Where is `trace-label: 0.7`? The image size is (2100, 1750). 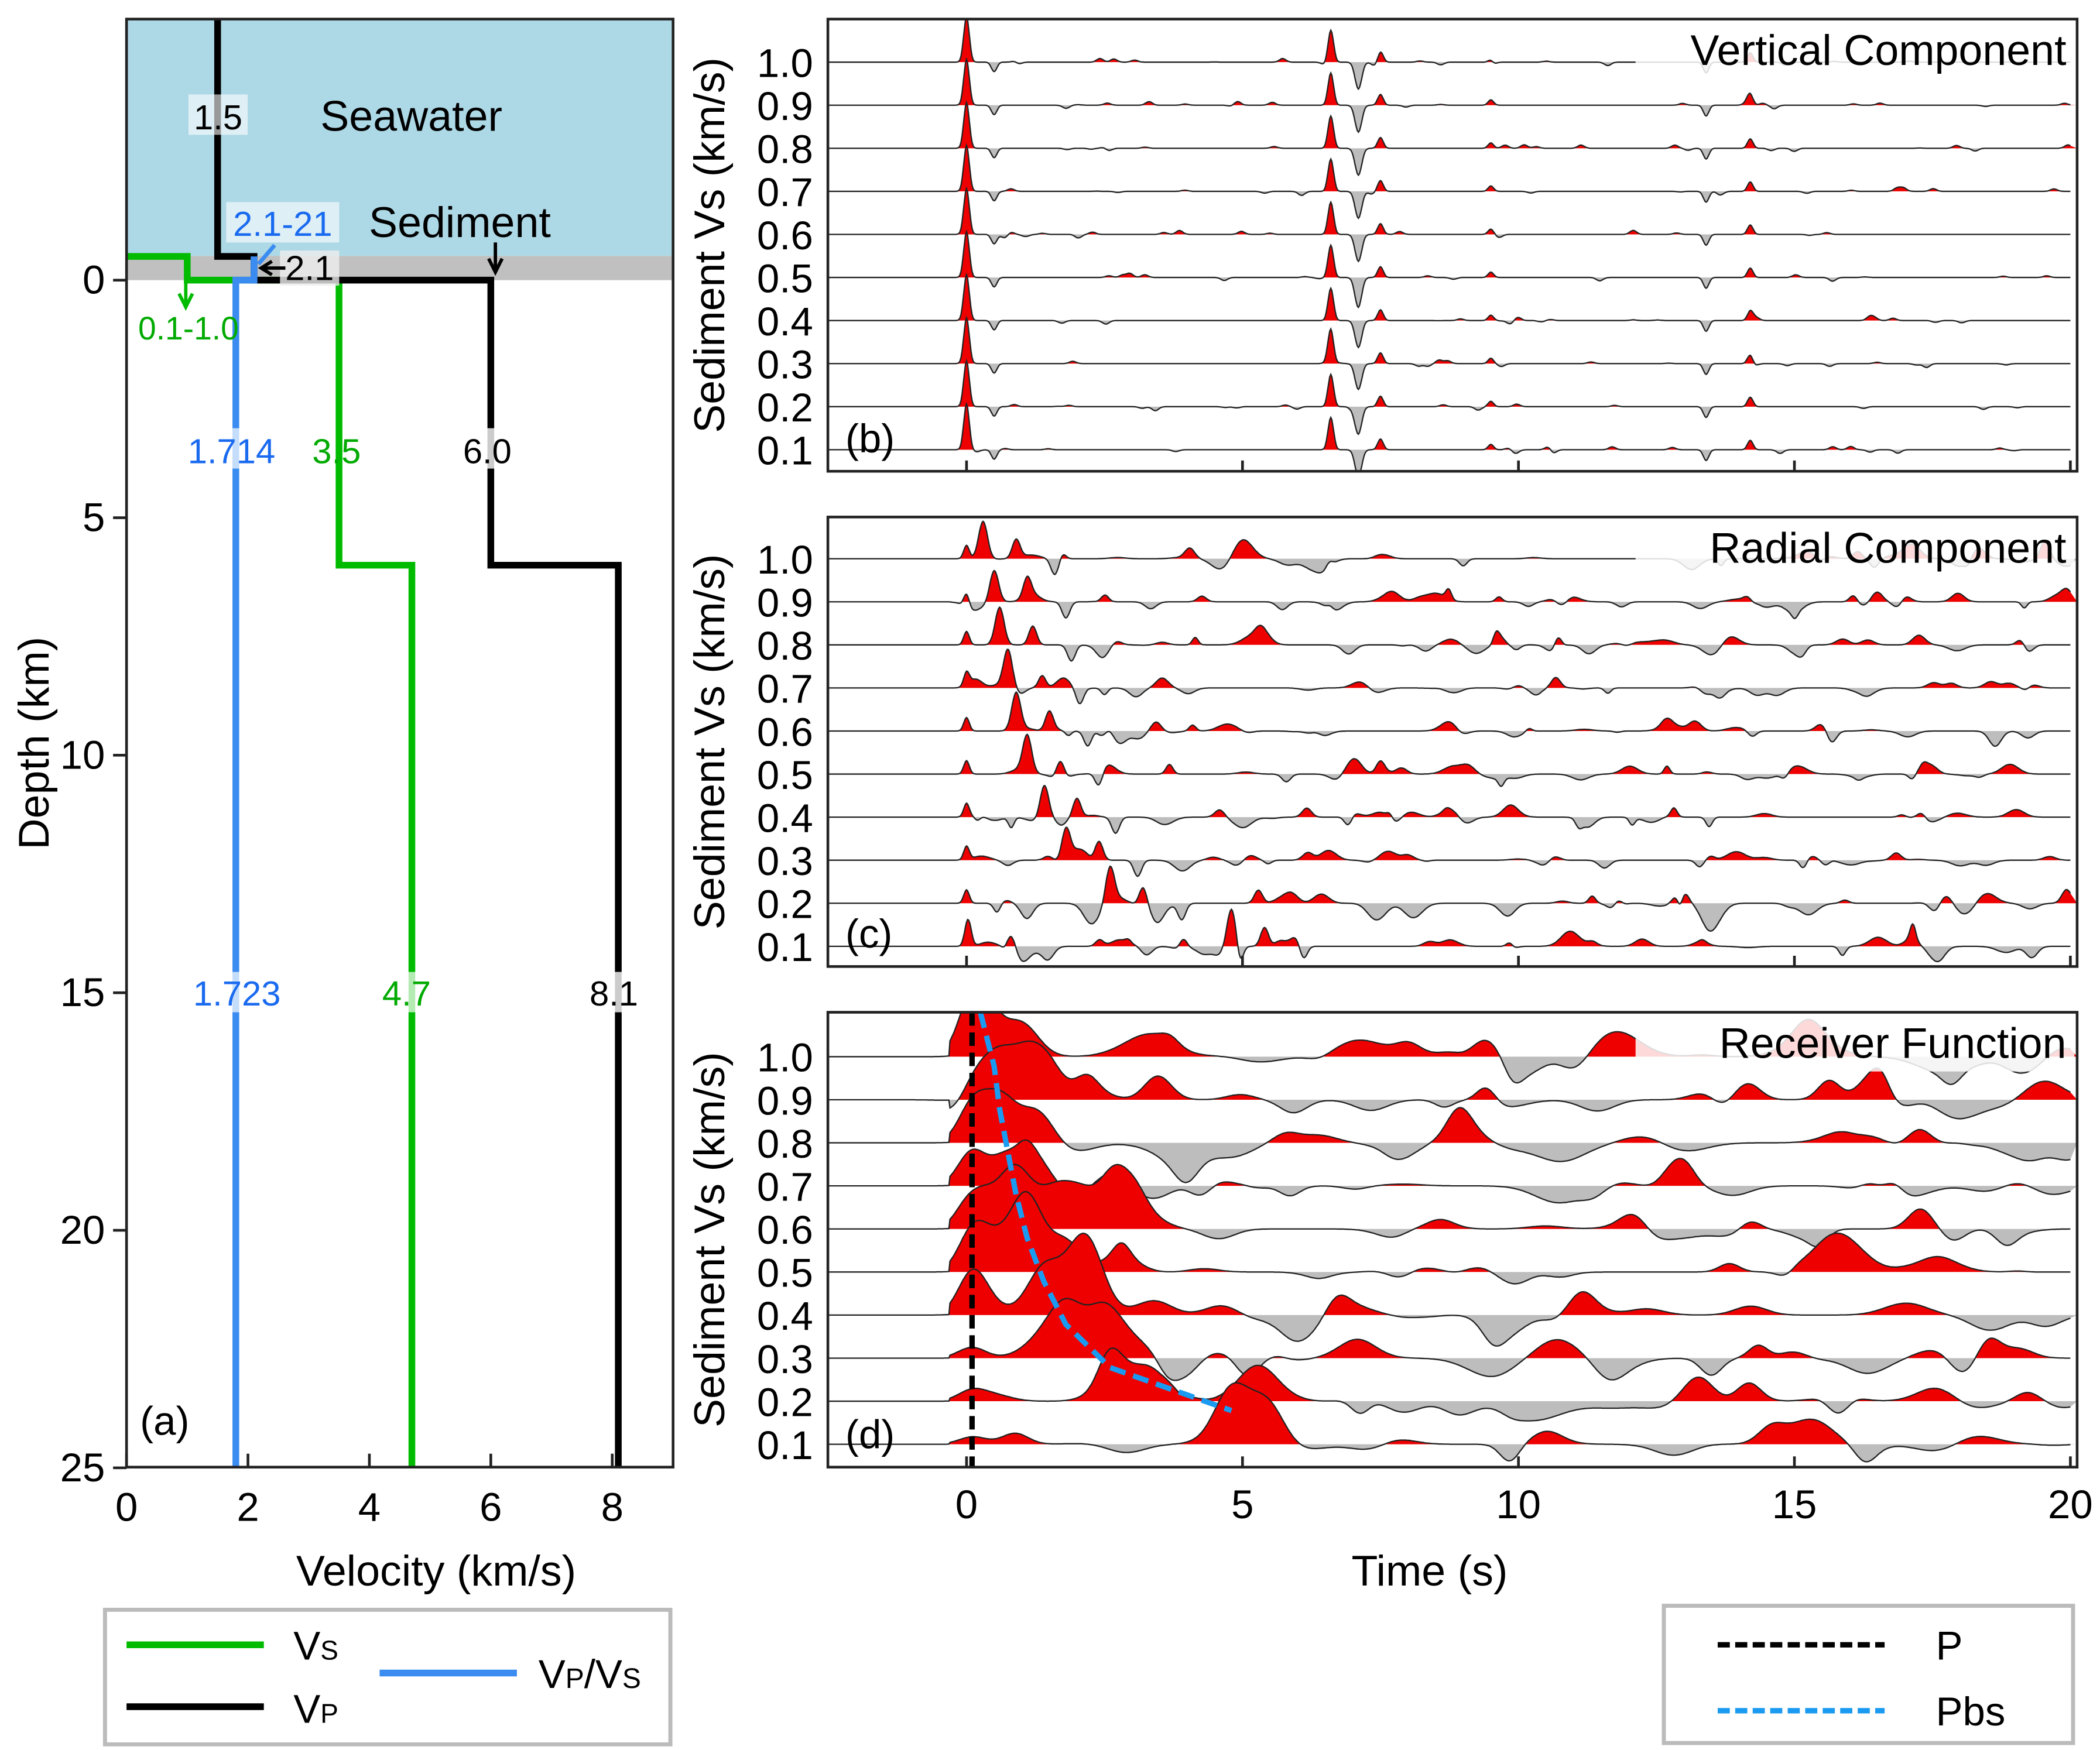 trace-label: 0.7 is located at coordinates (785, 689).